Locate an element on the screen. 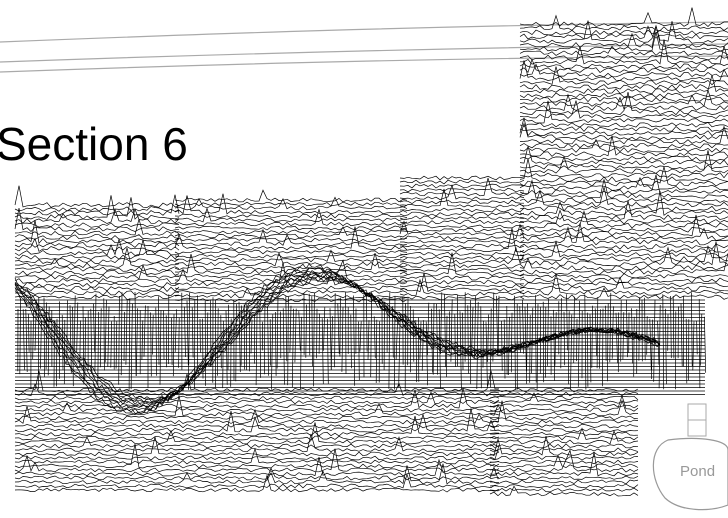 This screenshot has height=518, width=728. pond-label: Pond is located at coordinates (697, 471).